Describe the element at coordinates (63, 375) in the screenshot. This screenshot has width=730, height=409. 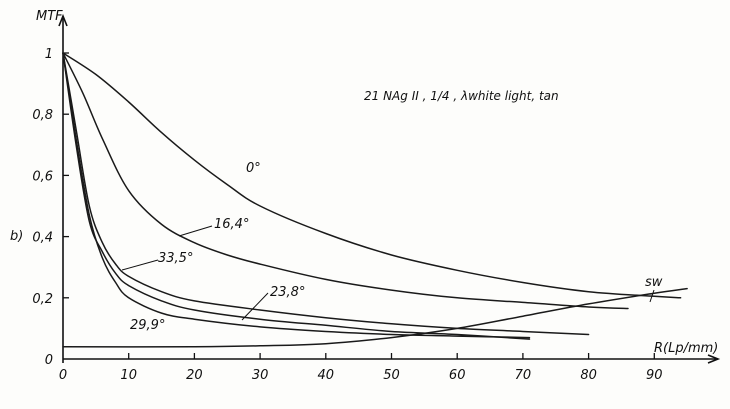
I see `x-tick-label: 0` at that location.